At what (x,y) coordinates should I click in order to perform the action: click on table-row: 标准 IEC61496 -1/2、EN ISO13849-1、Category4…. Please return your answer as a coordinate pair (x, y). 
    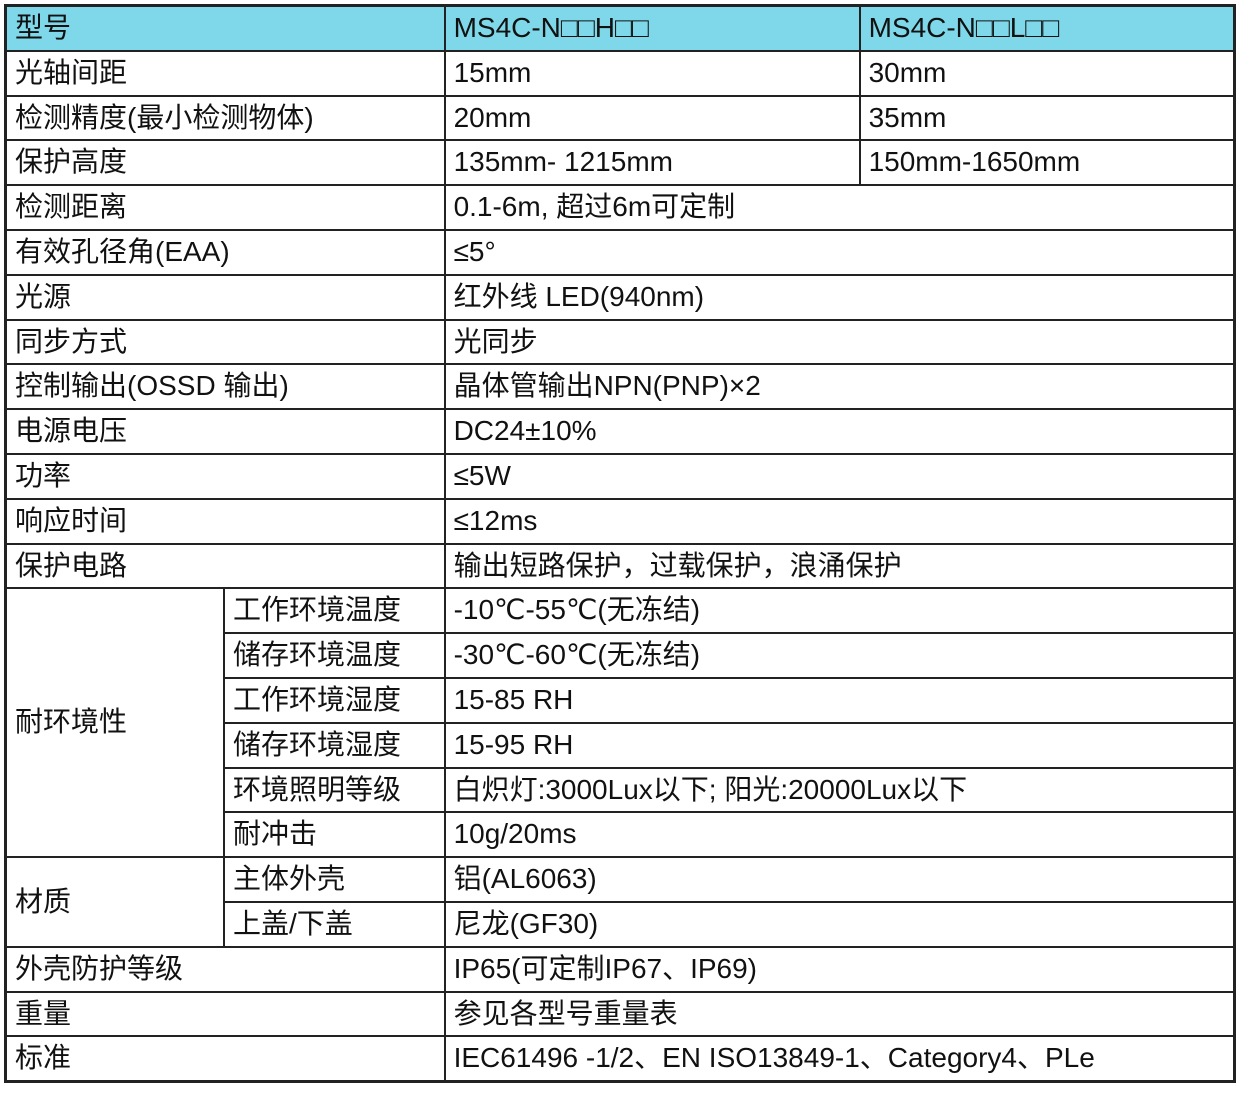
    Looking at the image, I should click on (620, 1059).